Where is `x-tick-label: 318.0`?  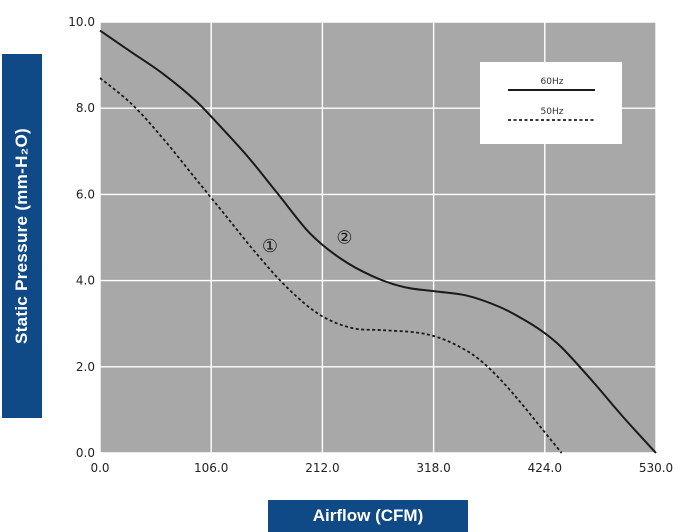
x-tick-label: 318.0 is located at coordinates (433, 468).